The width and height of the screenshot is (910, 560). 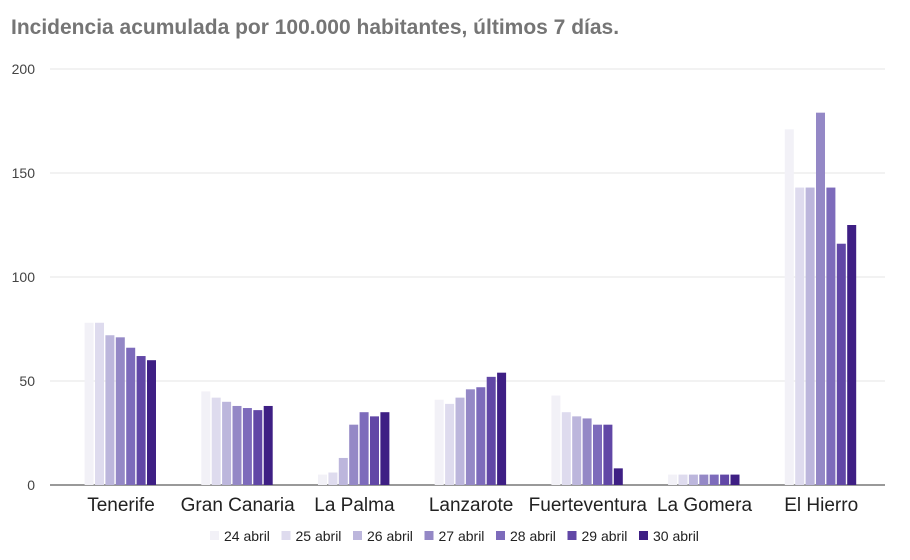 I want to click on legend-item: 26 abril, so click(x=383, y=536).